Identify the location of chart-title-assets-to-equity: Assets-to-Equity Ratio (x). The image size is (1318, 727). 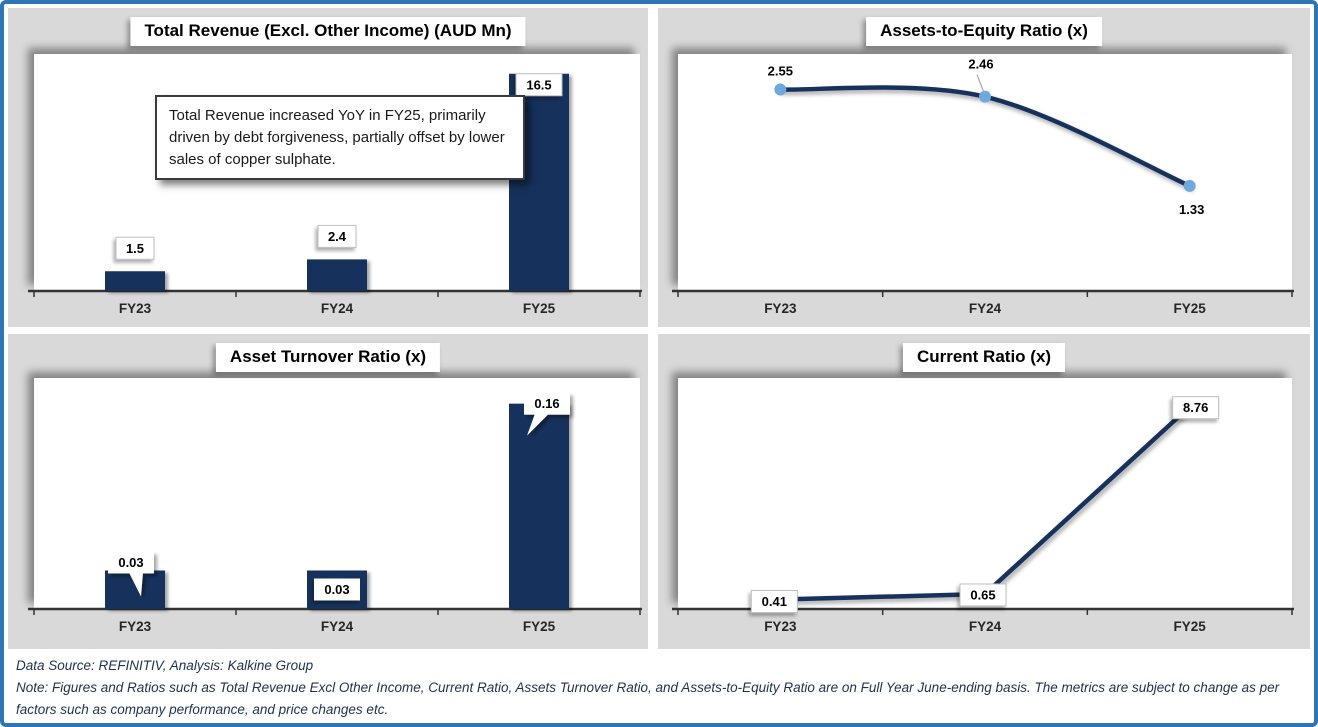
(984, 31).